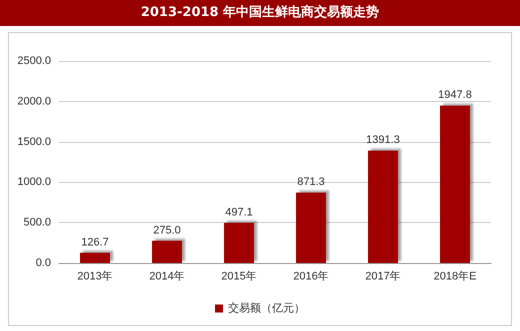 Image resolution: width=520 pixels, height=331 pixels. What do you see at coordinates (167, 230) in the screenshot?
I see `data-label: 275.0` at bounding box center [167, 230].